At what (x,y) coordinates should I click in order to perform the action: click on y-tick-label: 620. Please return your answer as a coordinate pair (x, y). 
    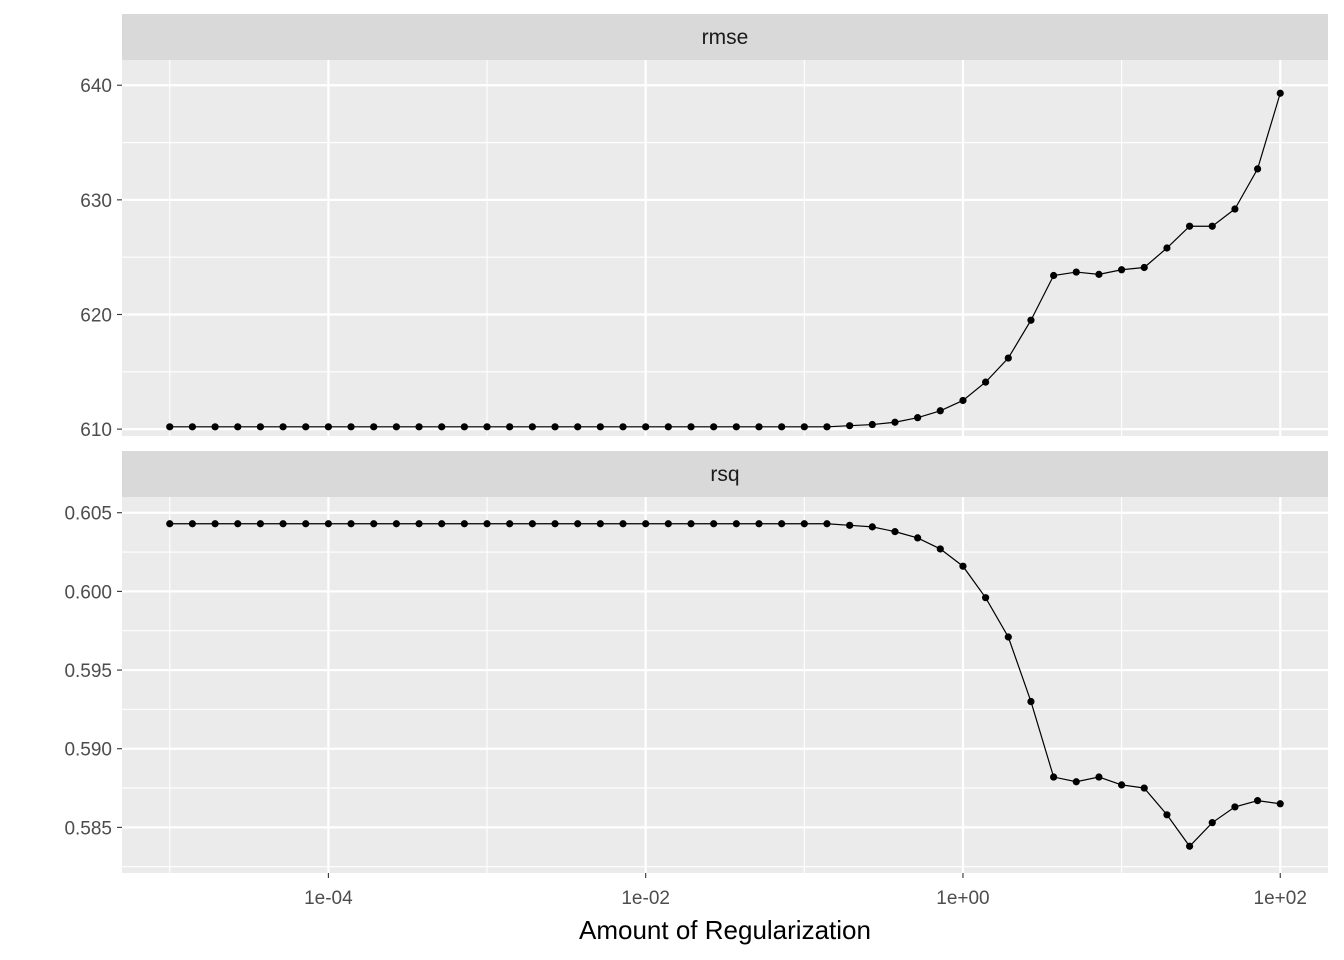
    Looking at the image, I should click on (96, 315).